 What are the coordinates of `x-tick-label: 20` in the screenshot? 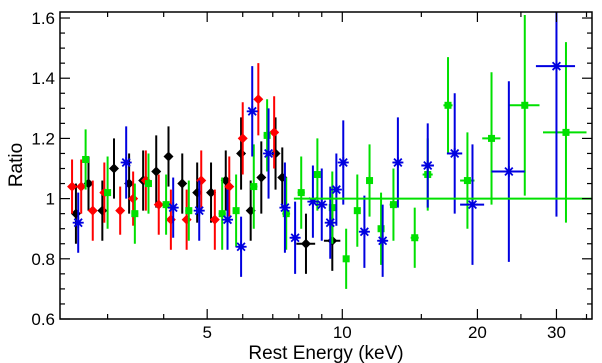 It's located at (477, 332).